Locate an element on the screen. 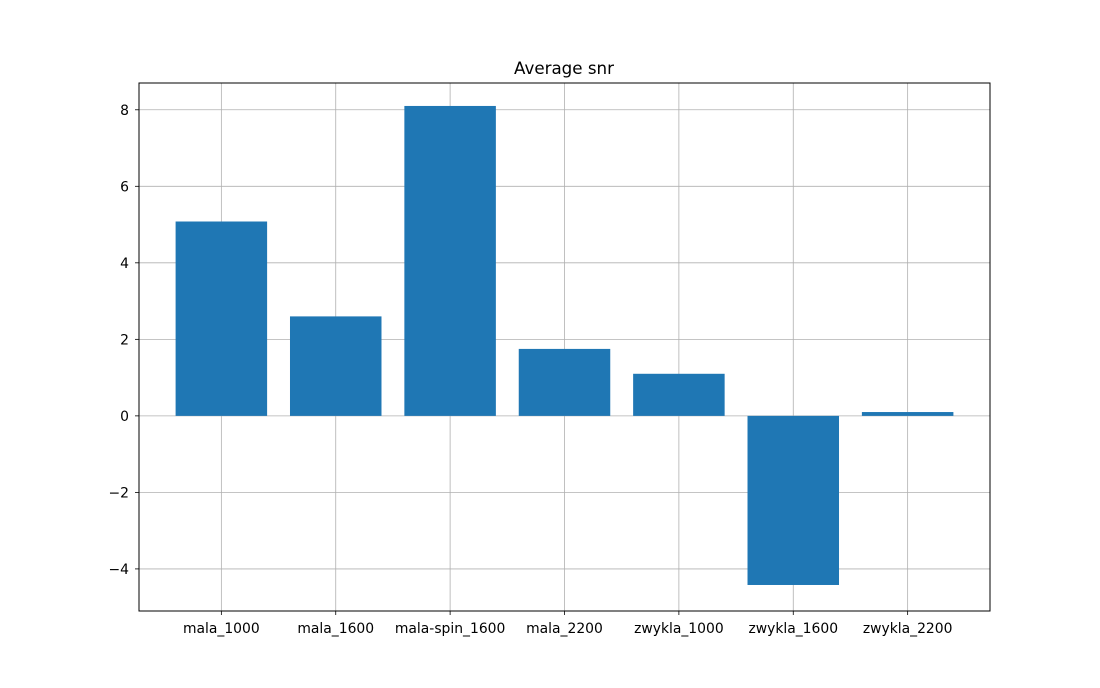 The height and width of the screenshot is (688, 1100). y-tick-label: −2 is located at coordinates (119, 493).